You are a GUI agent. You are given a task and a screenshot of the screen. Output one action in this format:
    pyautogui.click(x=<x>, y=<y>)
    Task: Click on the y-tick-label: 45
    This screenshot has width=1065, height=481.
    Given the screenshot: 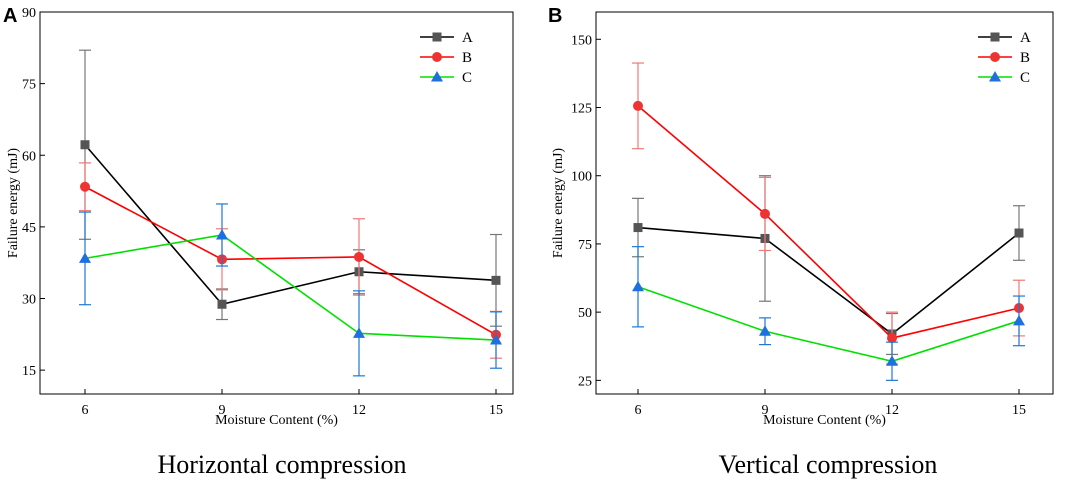 What is the action you would take?
    pyautogui.click(x=29, y=228)
    